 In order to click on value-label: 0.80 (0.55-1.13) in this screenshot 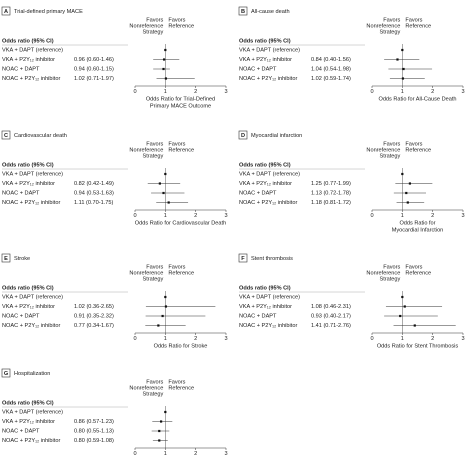, I will do `click(94, 431)`.